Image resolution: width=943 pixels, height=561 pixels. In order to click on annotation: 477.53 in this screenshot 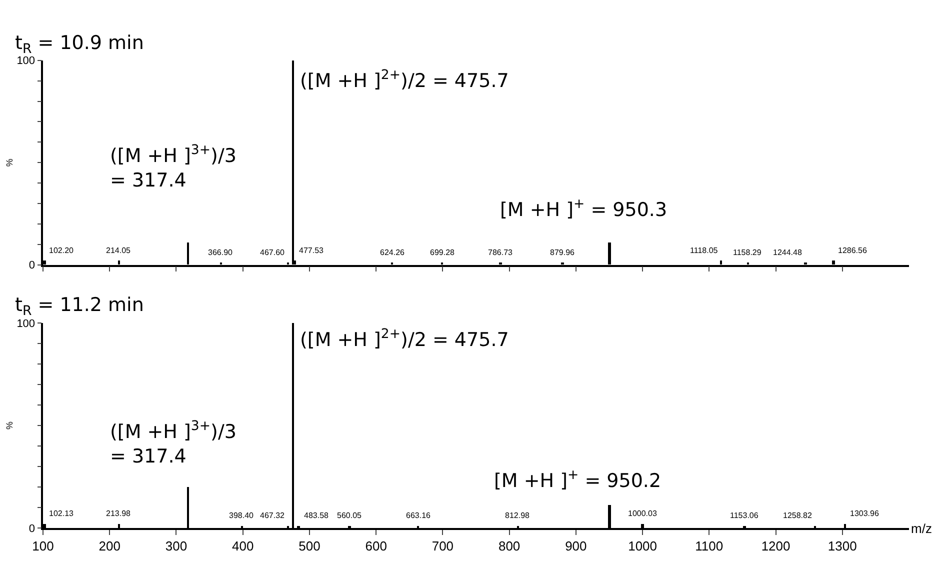, I will do `click(311, 250)`.